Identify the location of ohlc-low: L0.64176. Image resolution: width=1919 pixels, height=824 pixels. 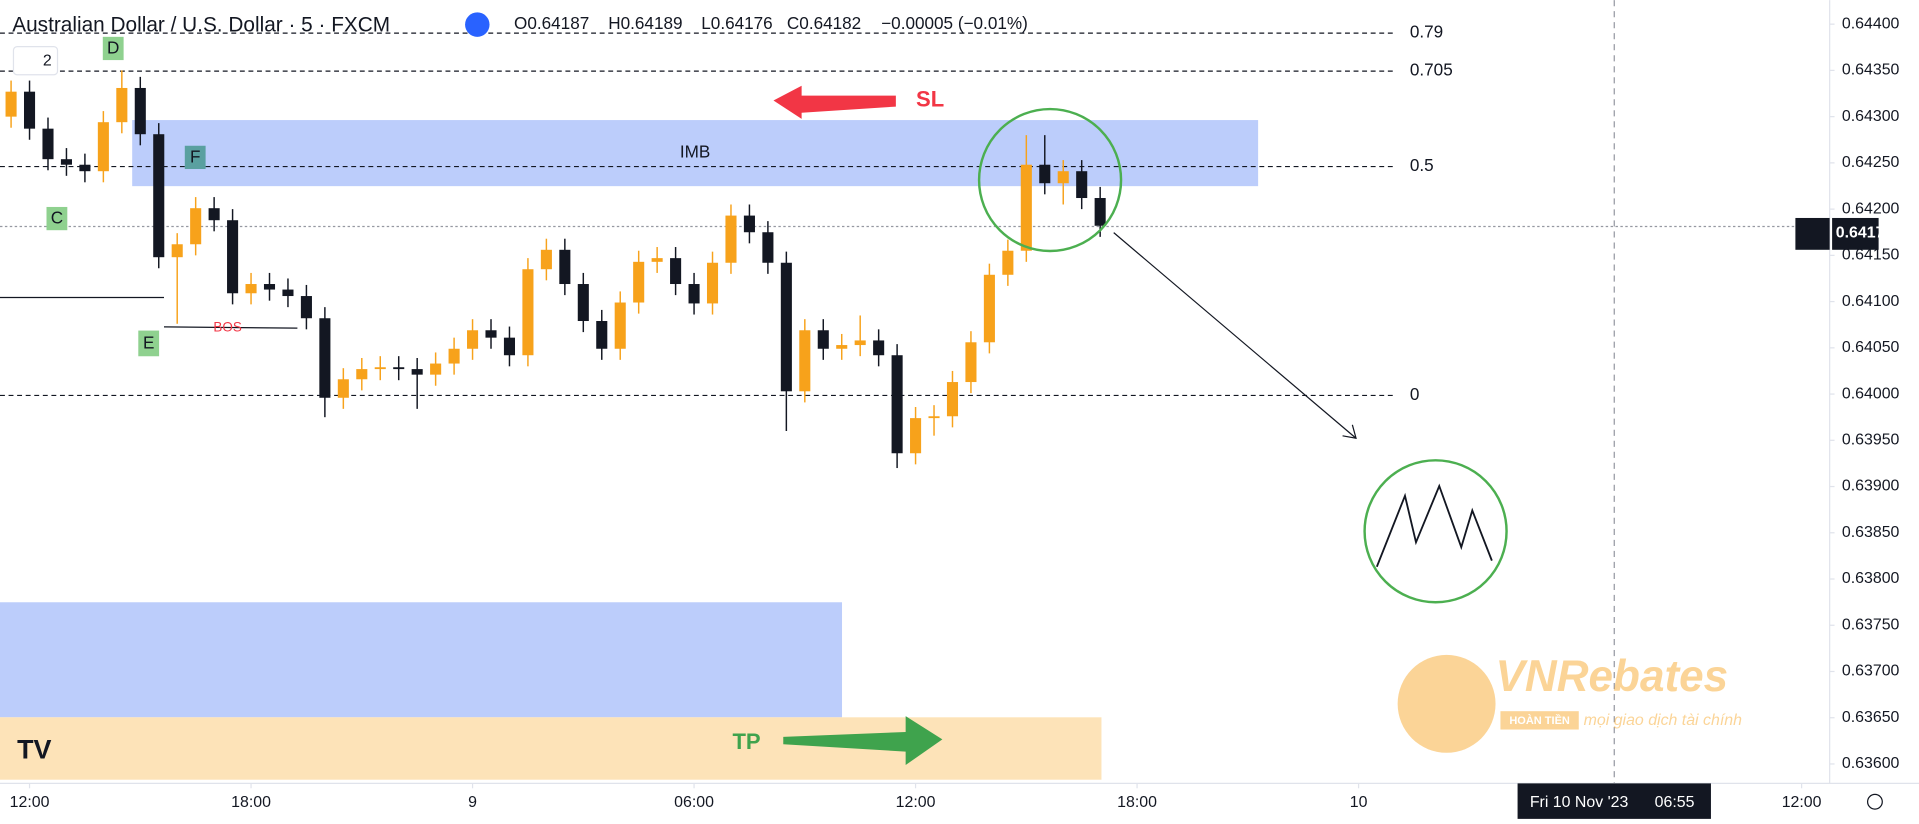
(736, 23).